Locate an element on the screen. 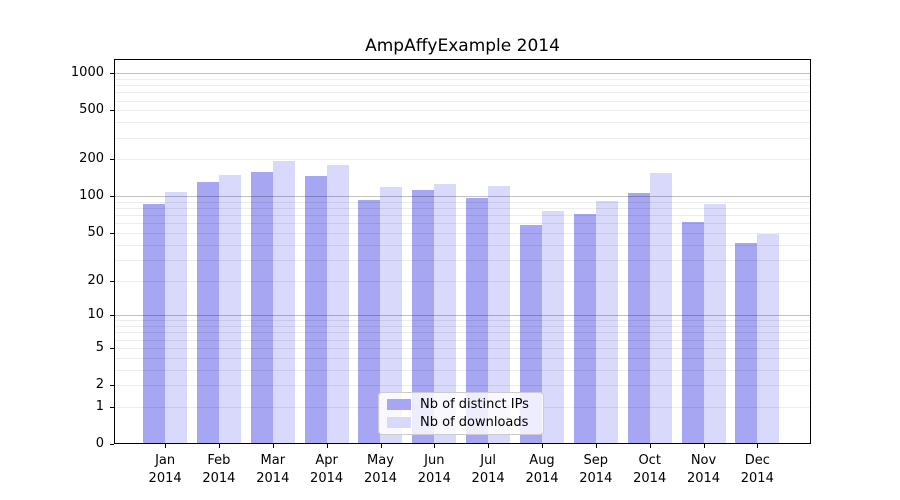 This screenshot has width=900, height=500. x-tick-mark-apr is located at coordinates (327, 446).